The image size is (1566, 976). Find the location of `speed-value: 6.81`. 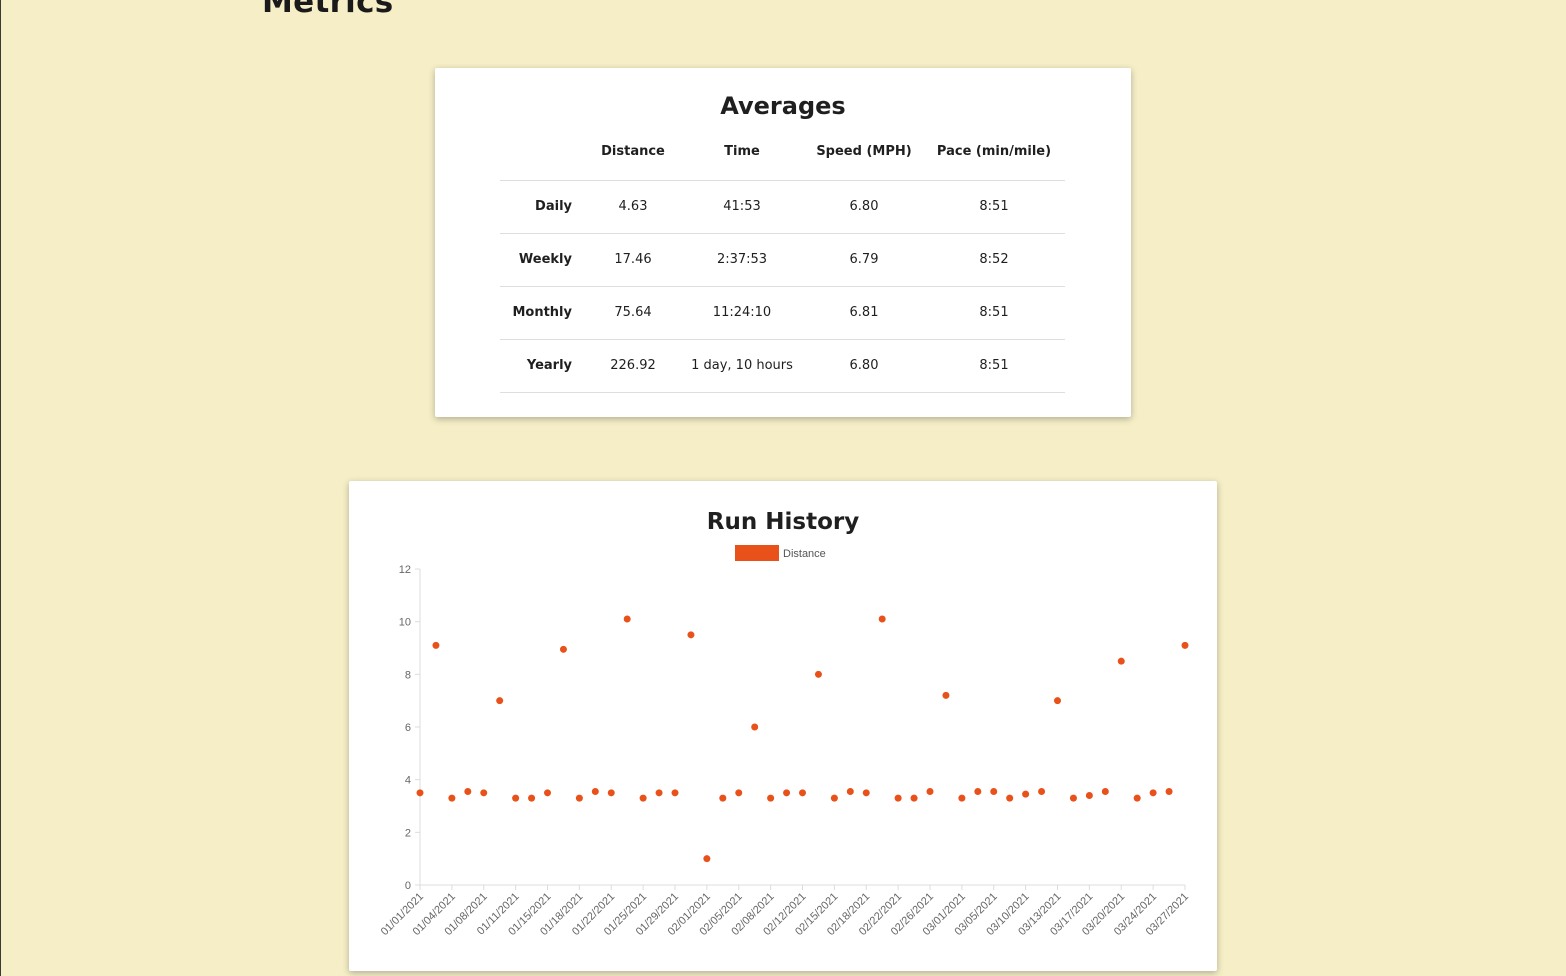

speed-value: 6.81 is located at coordinates (864, 312).